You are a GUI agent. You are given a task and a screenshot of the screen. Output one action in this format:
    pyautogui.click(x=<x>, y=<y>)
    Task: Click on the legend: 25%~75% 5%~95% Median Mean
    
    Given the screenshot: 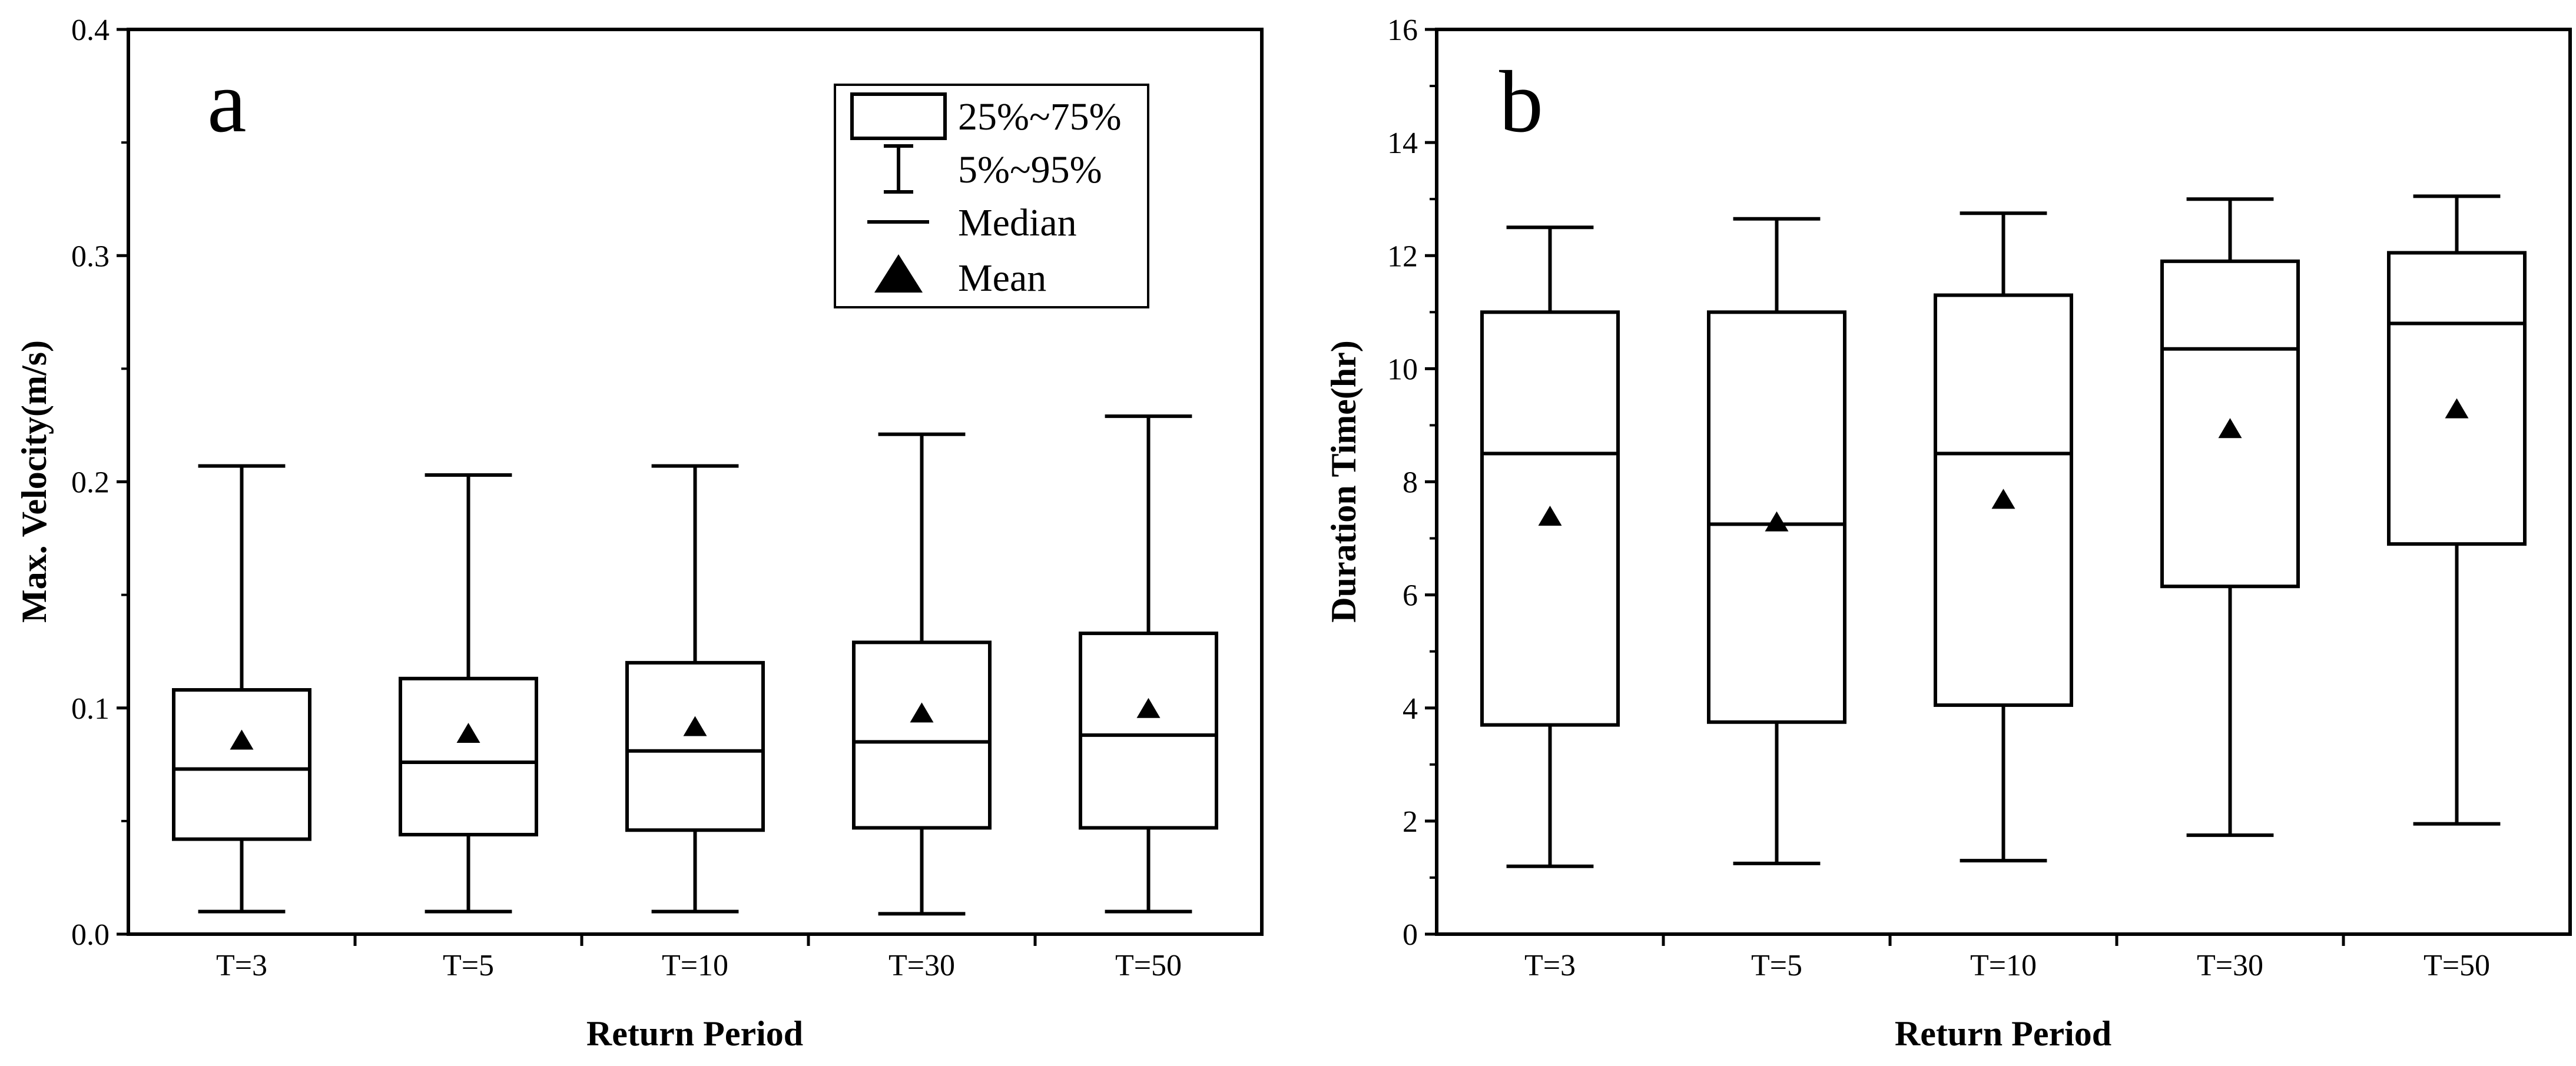 What is the action you would take?
    pyautogui.click(x=991, y=196)
    